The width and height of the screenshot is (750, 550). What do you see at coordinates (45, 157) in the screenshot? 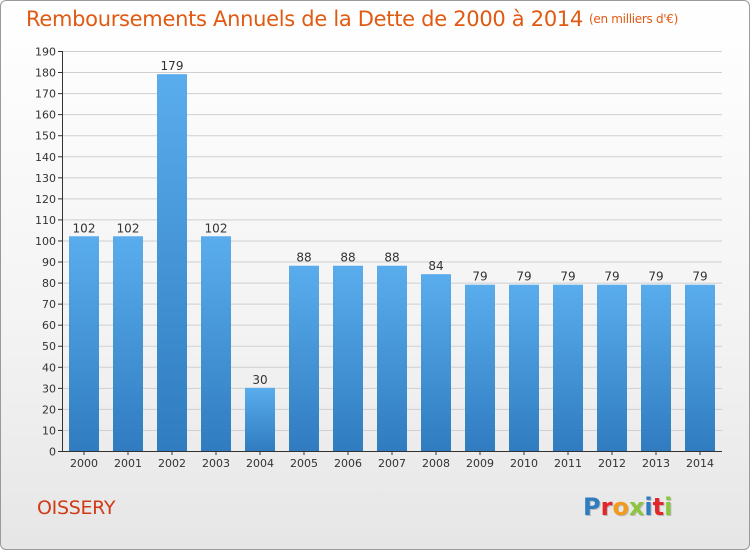
I see `y-tick-label: 140` at bounding box center [45, 157].